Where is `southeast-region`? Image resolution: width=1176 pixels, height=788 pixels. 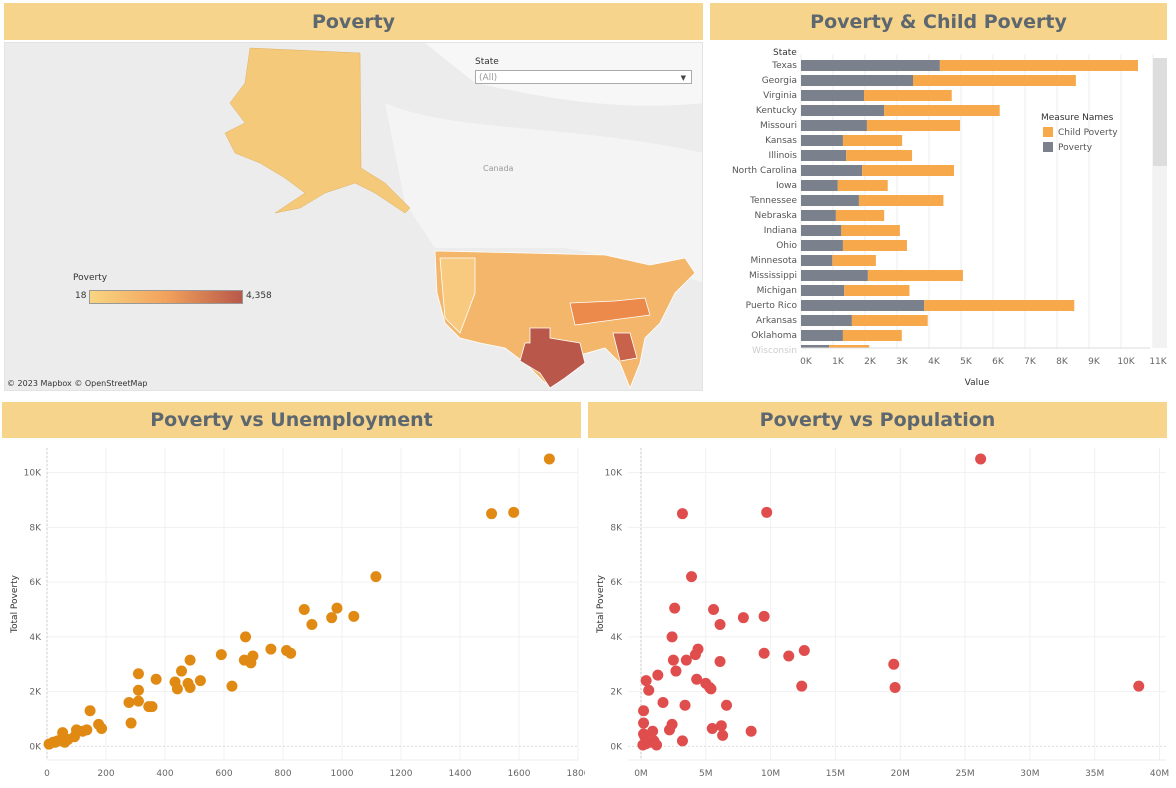
southeast-region is located at coordinates (610, 311).